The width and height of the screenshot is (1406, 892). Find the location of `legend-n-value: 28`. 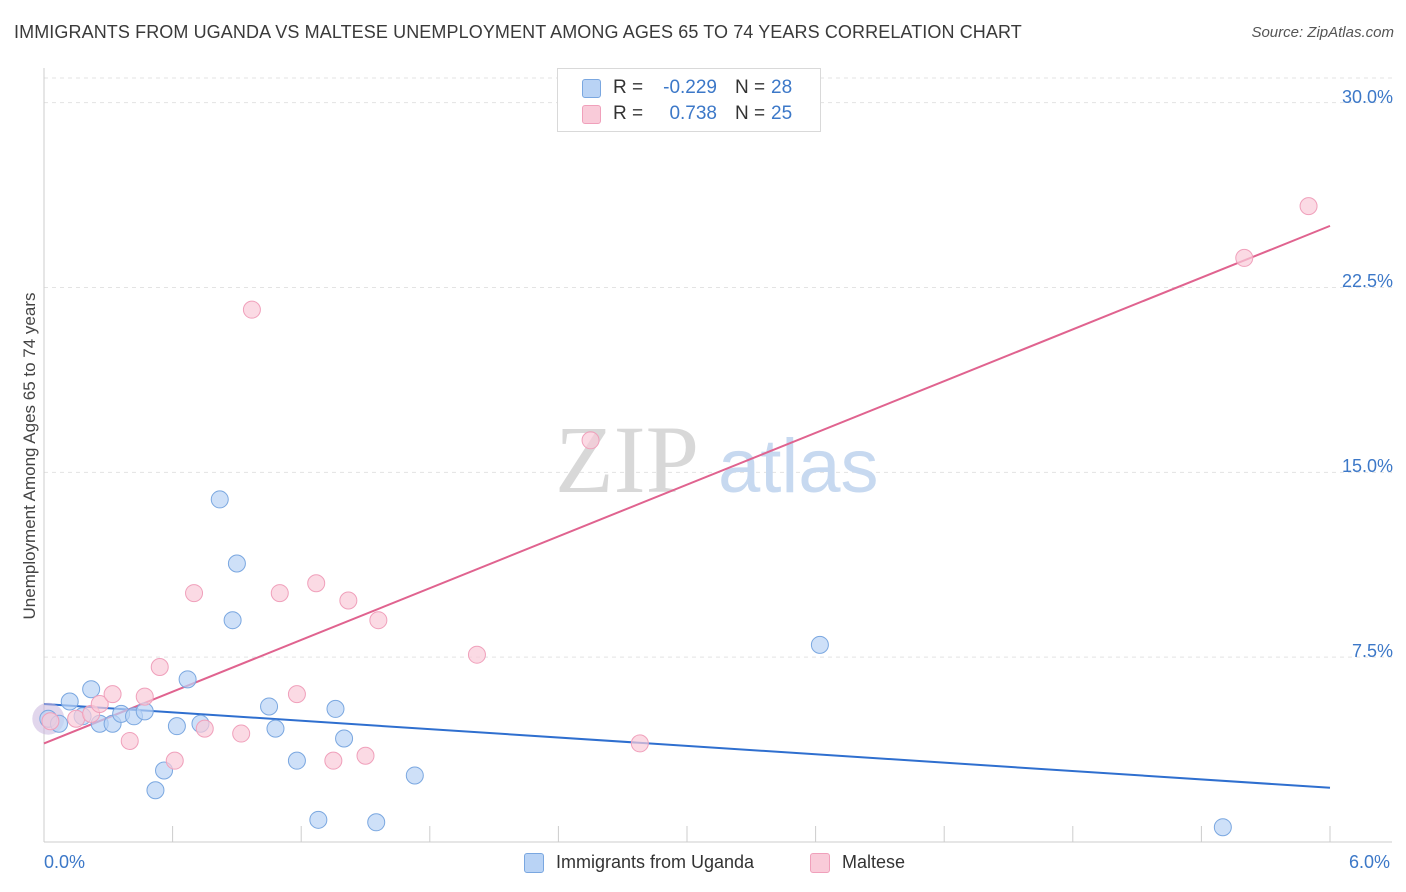

legend-n-value: 28 is located at coordinates (782, 87).